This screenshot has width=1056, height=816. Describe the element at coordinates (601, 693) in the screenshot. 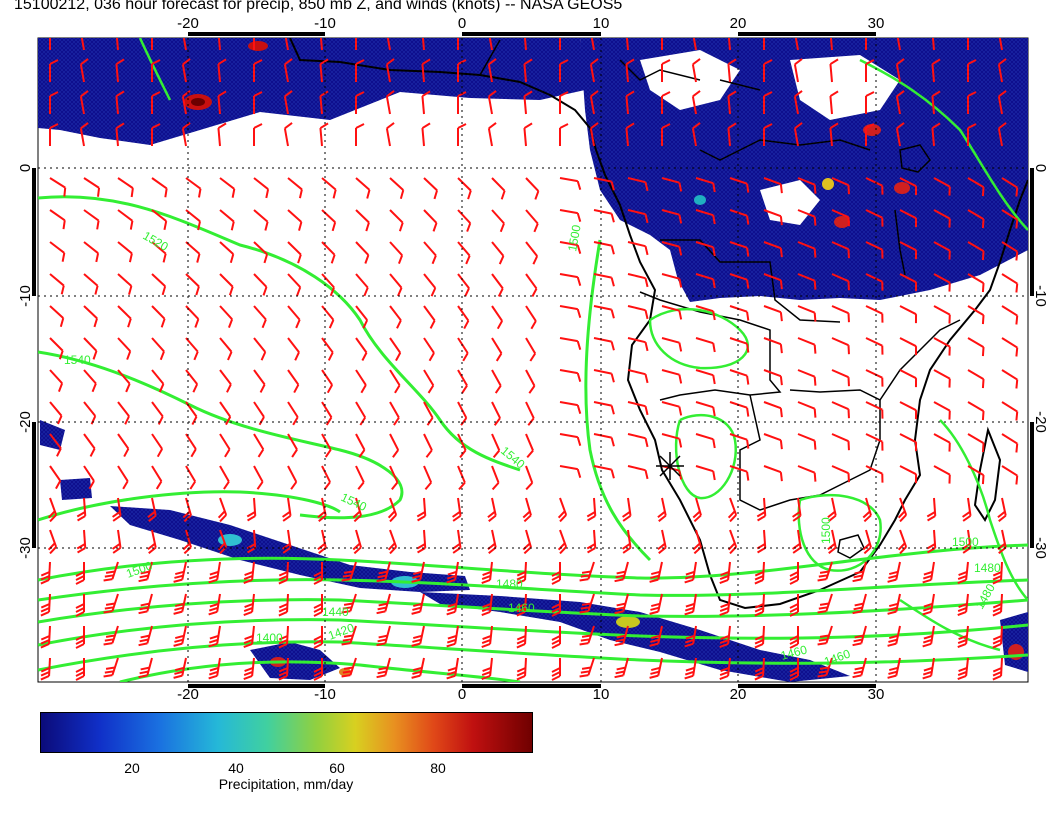

I see `lon-tick-bottom: 10` at that location.